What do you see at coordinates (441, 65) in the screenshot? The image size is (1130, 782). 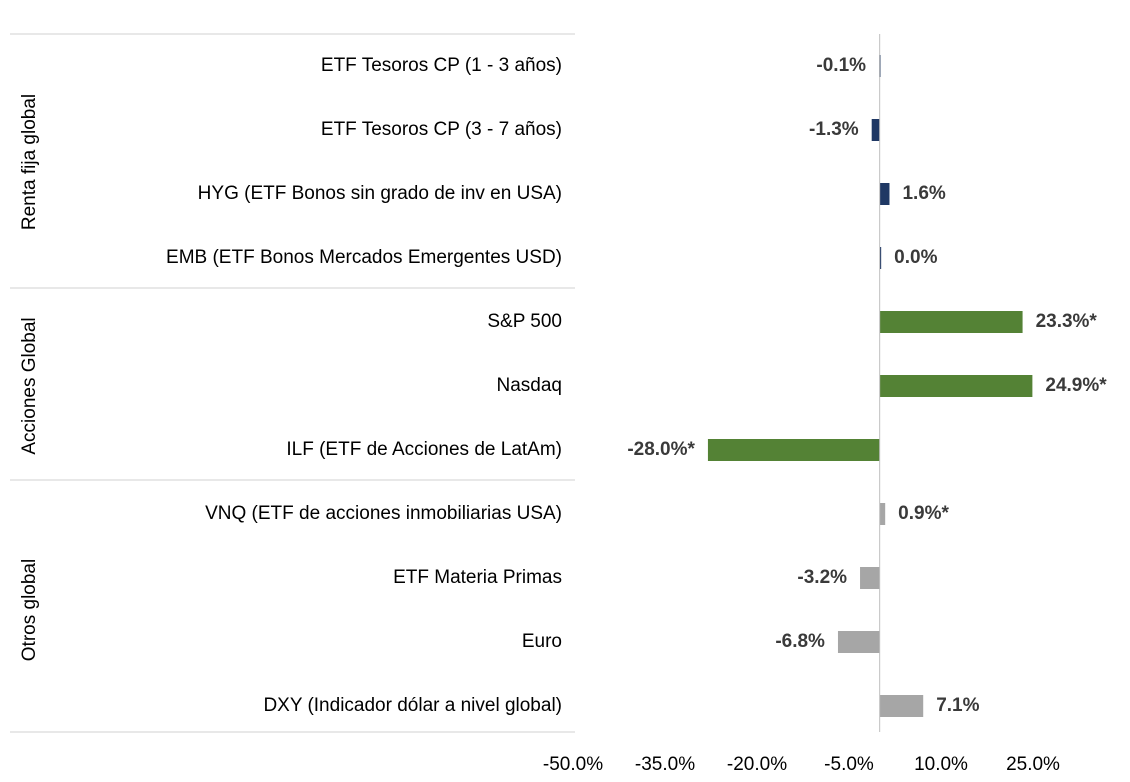 I see `category-label: ETF Tesoros CP (1 - 3 años)` at bounding box center [441, 65].